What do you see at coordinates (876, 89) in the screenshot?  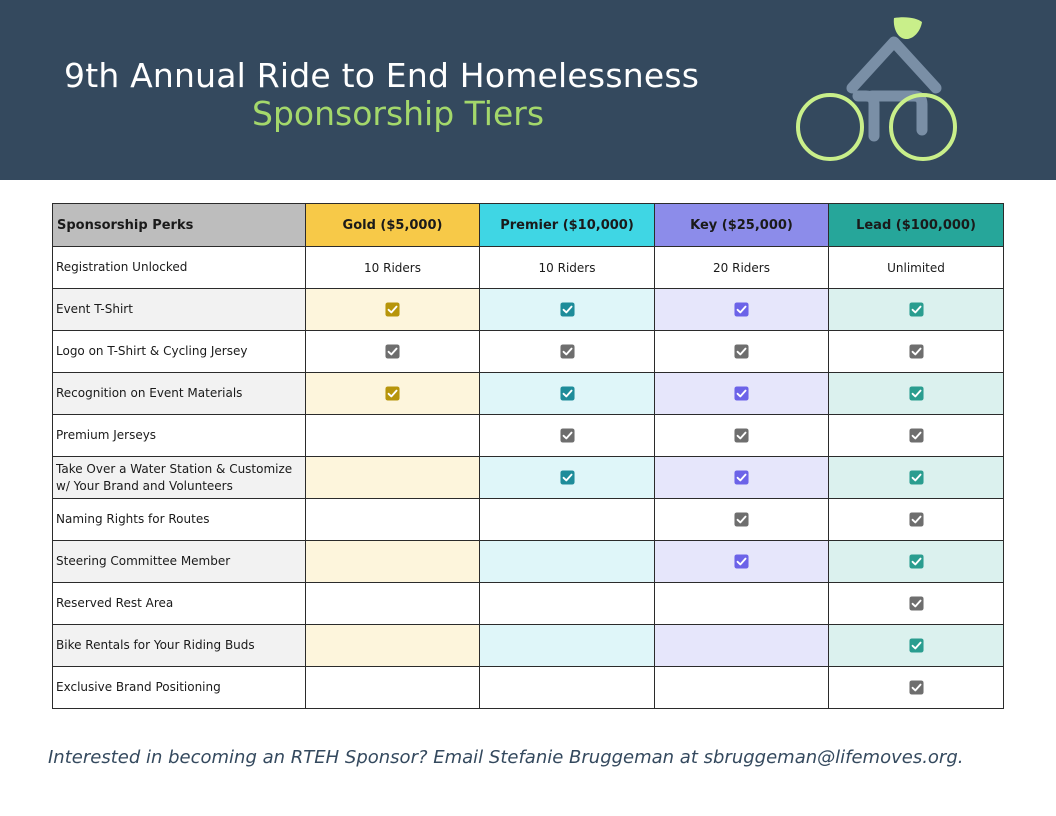 I see `bicycle-house-logo-icon` at bounding box center [876, 89].